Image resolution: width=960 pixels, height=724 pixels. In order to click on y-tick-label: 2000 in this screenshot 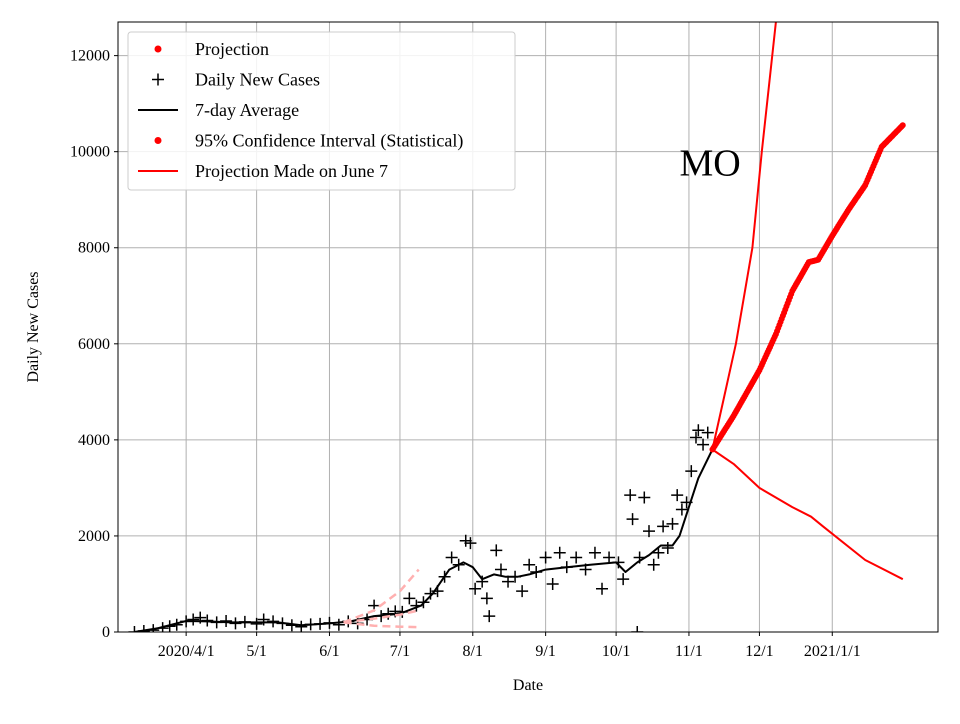, I will do `click(94, 536)`.